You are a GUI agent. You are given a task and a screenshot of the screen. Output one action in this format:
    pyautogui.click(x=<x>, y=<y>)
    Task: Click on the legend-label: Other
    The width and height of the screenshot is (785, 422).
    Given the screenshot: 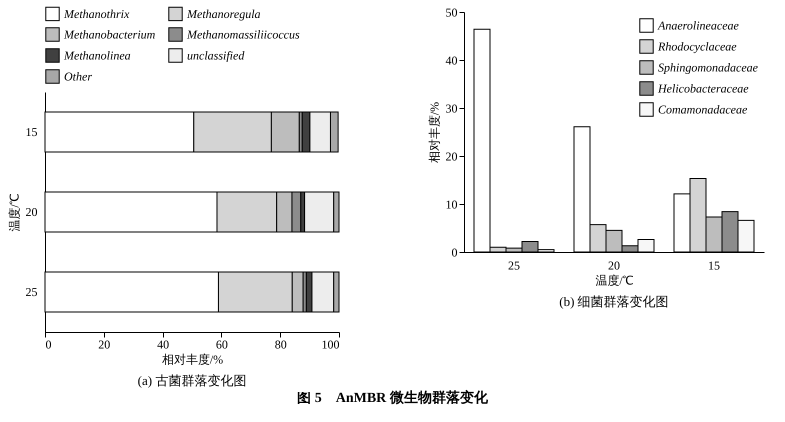 What is the action you would take?
    pyautogui.click(x=78, y=77)
    